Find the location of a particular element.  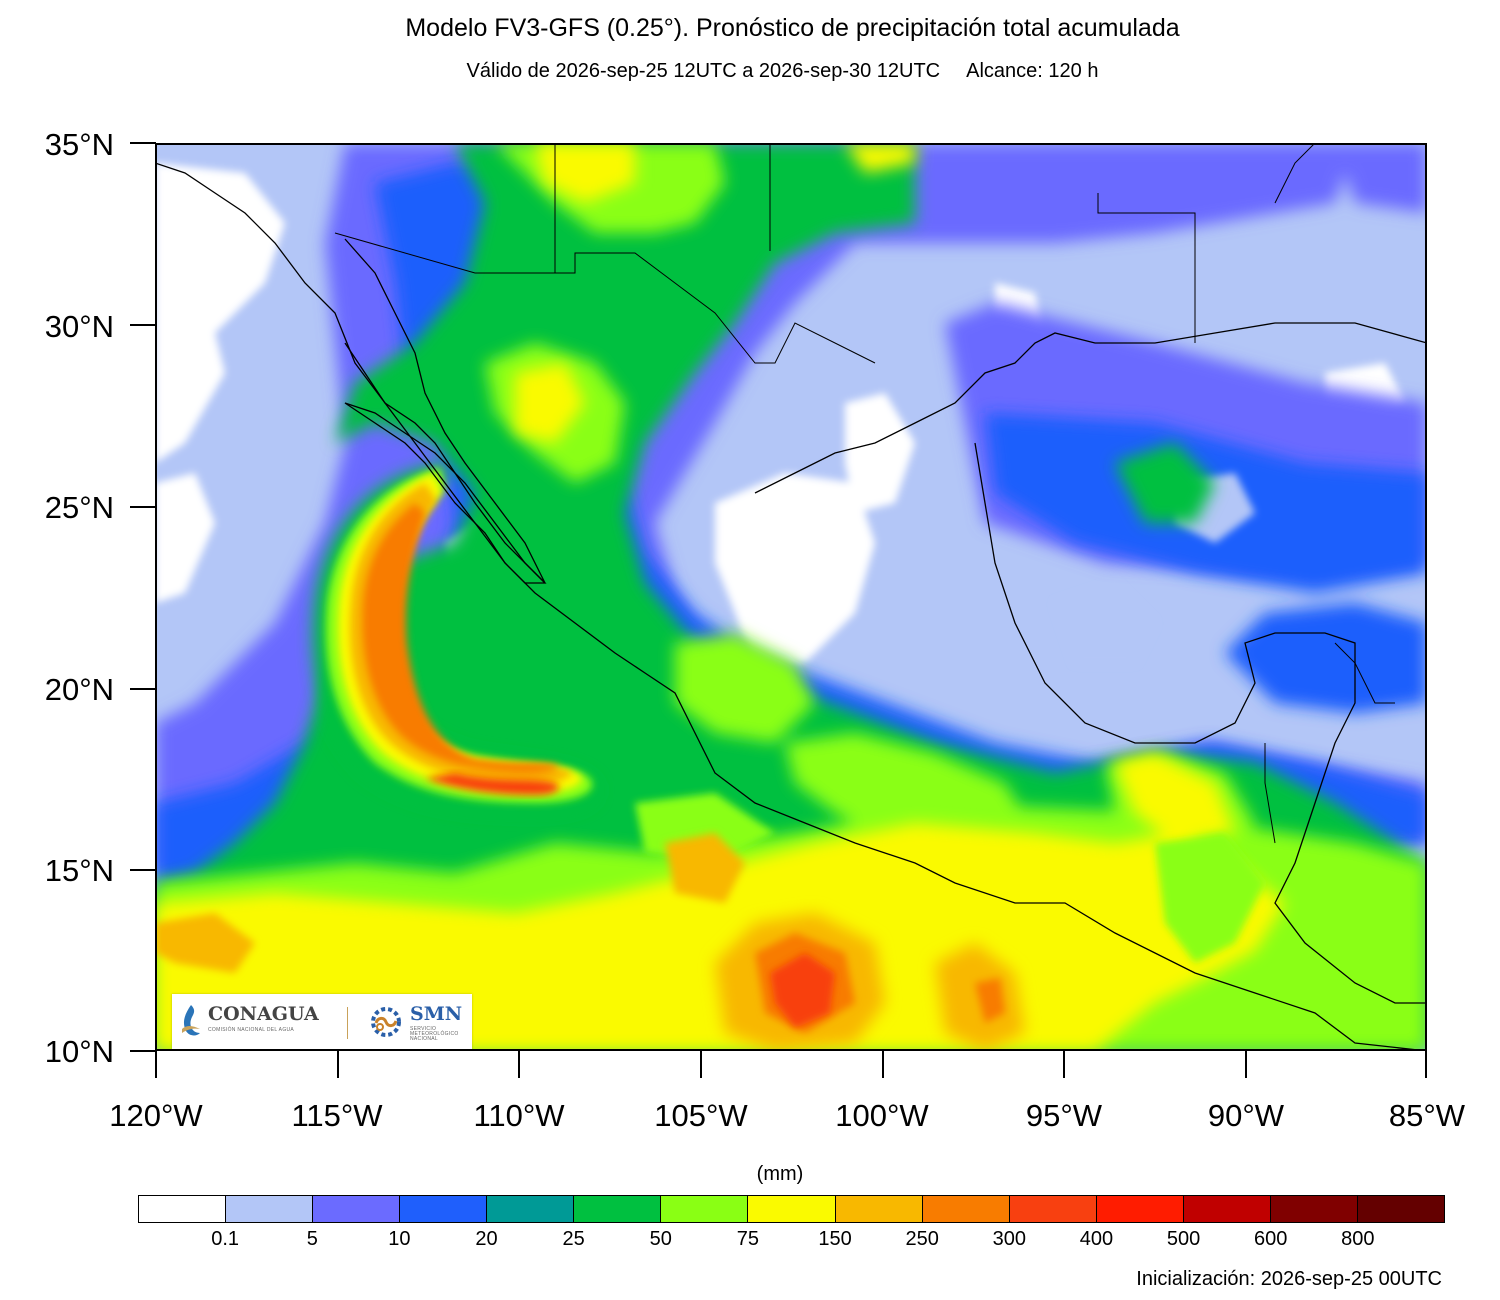

colorbar-level-label: 50 is located at coordinates (660, 1239).